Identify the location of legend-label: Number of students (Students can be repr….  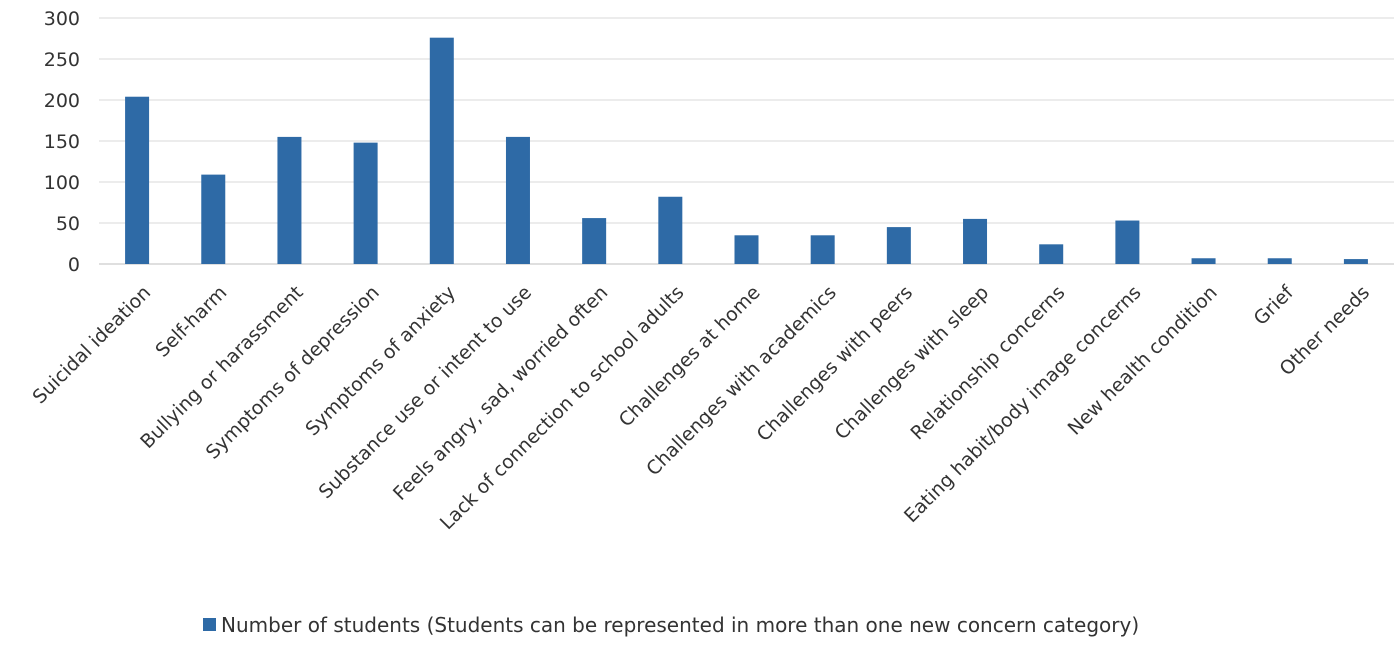
(680, 625).